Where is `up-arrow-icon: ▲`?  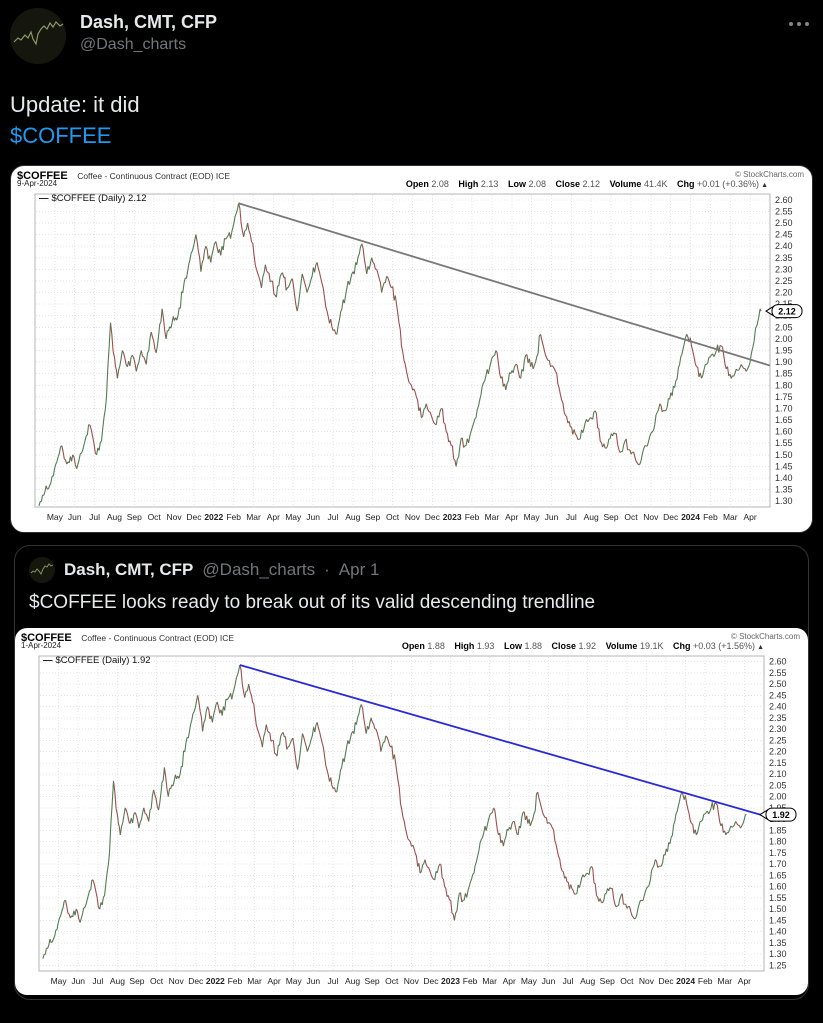
up-arrow-icon: ▲ is located at coordinates (760, 647).